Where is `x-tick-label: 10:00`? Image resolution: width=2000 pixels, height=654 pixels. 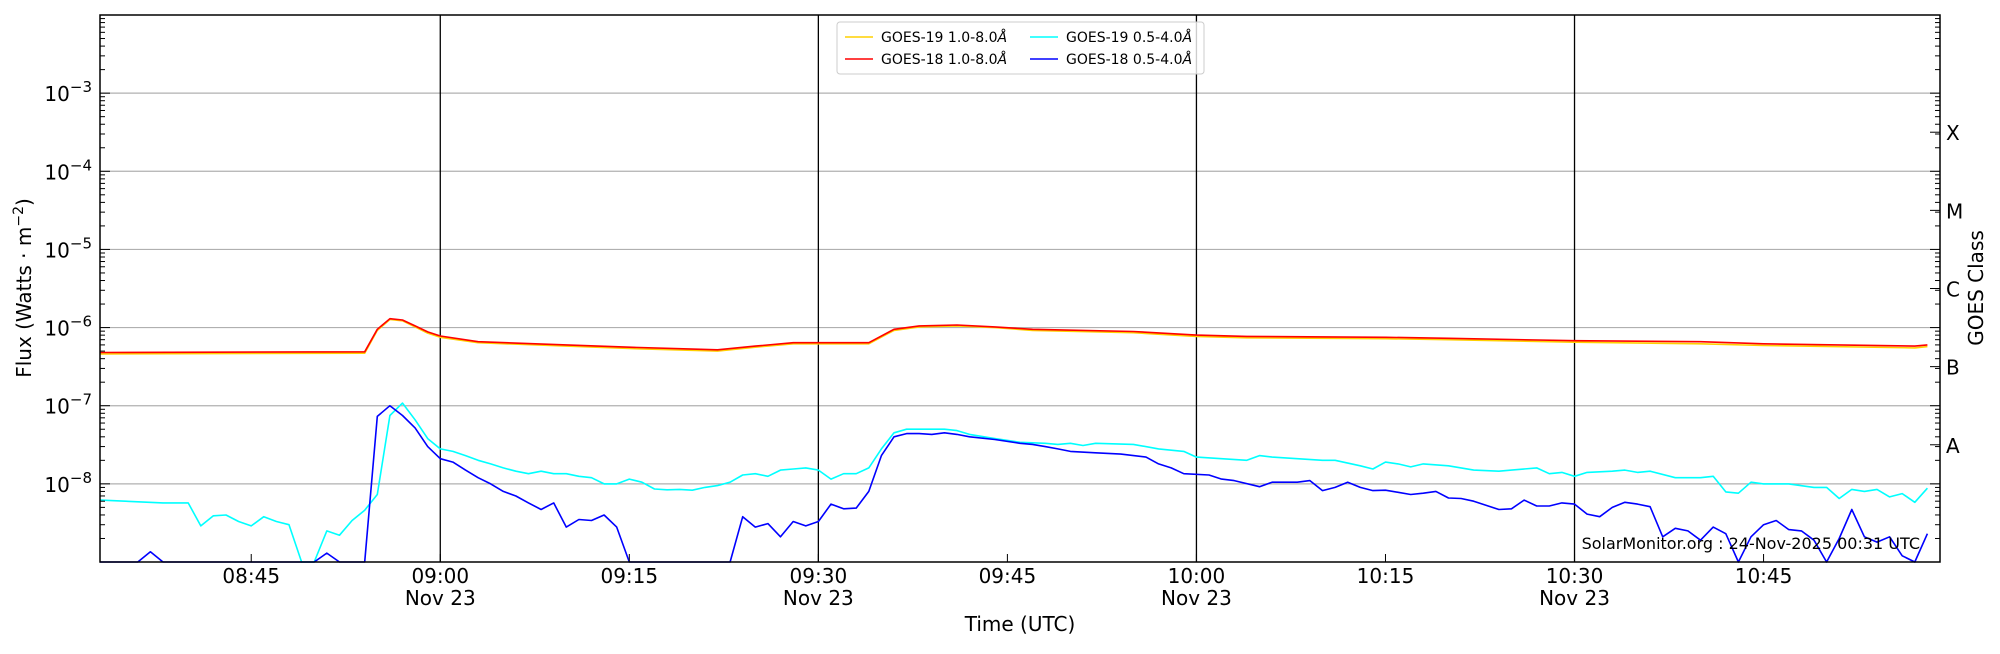 x-tick-label: 10:00 is located at coordinates (1197, 576).